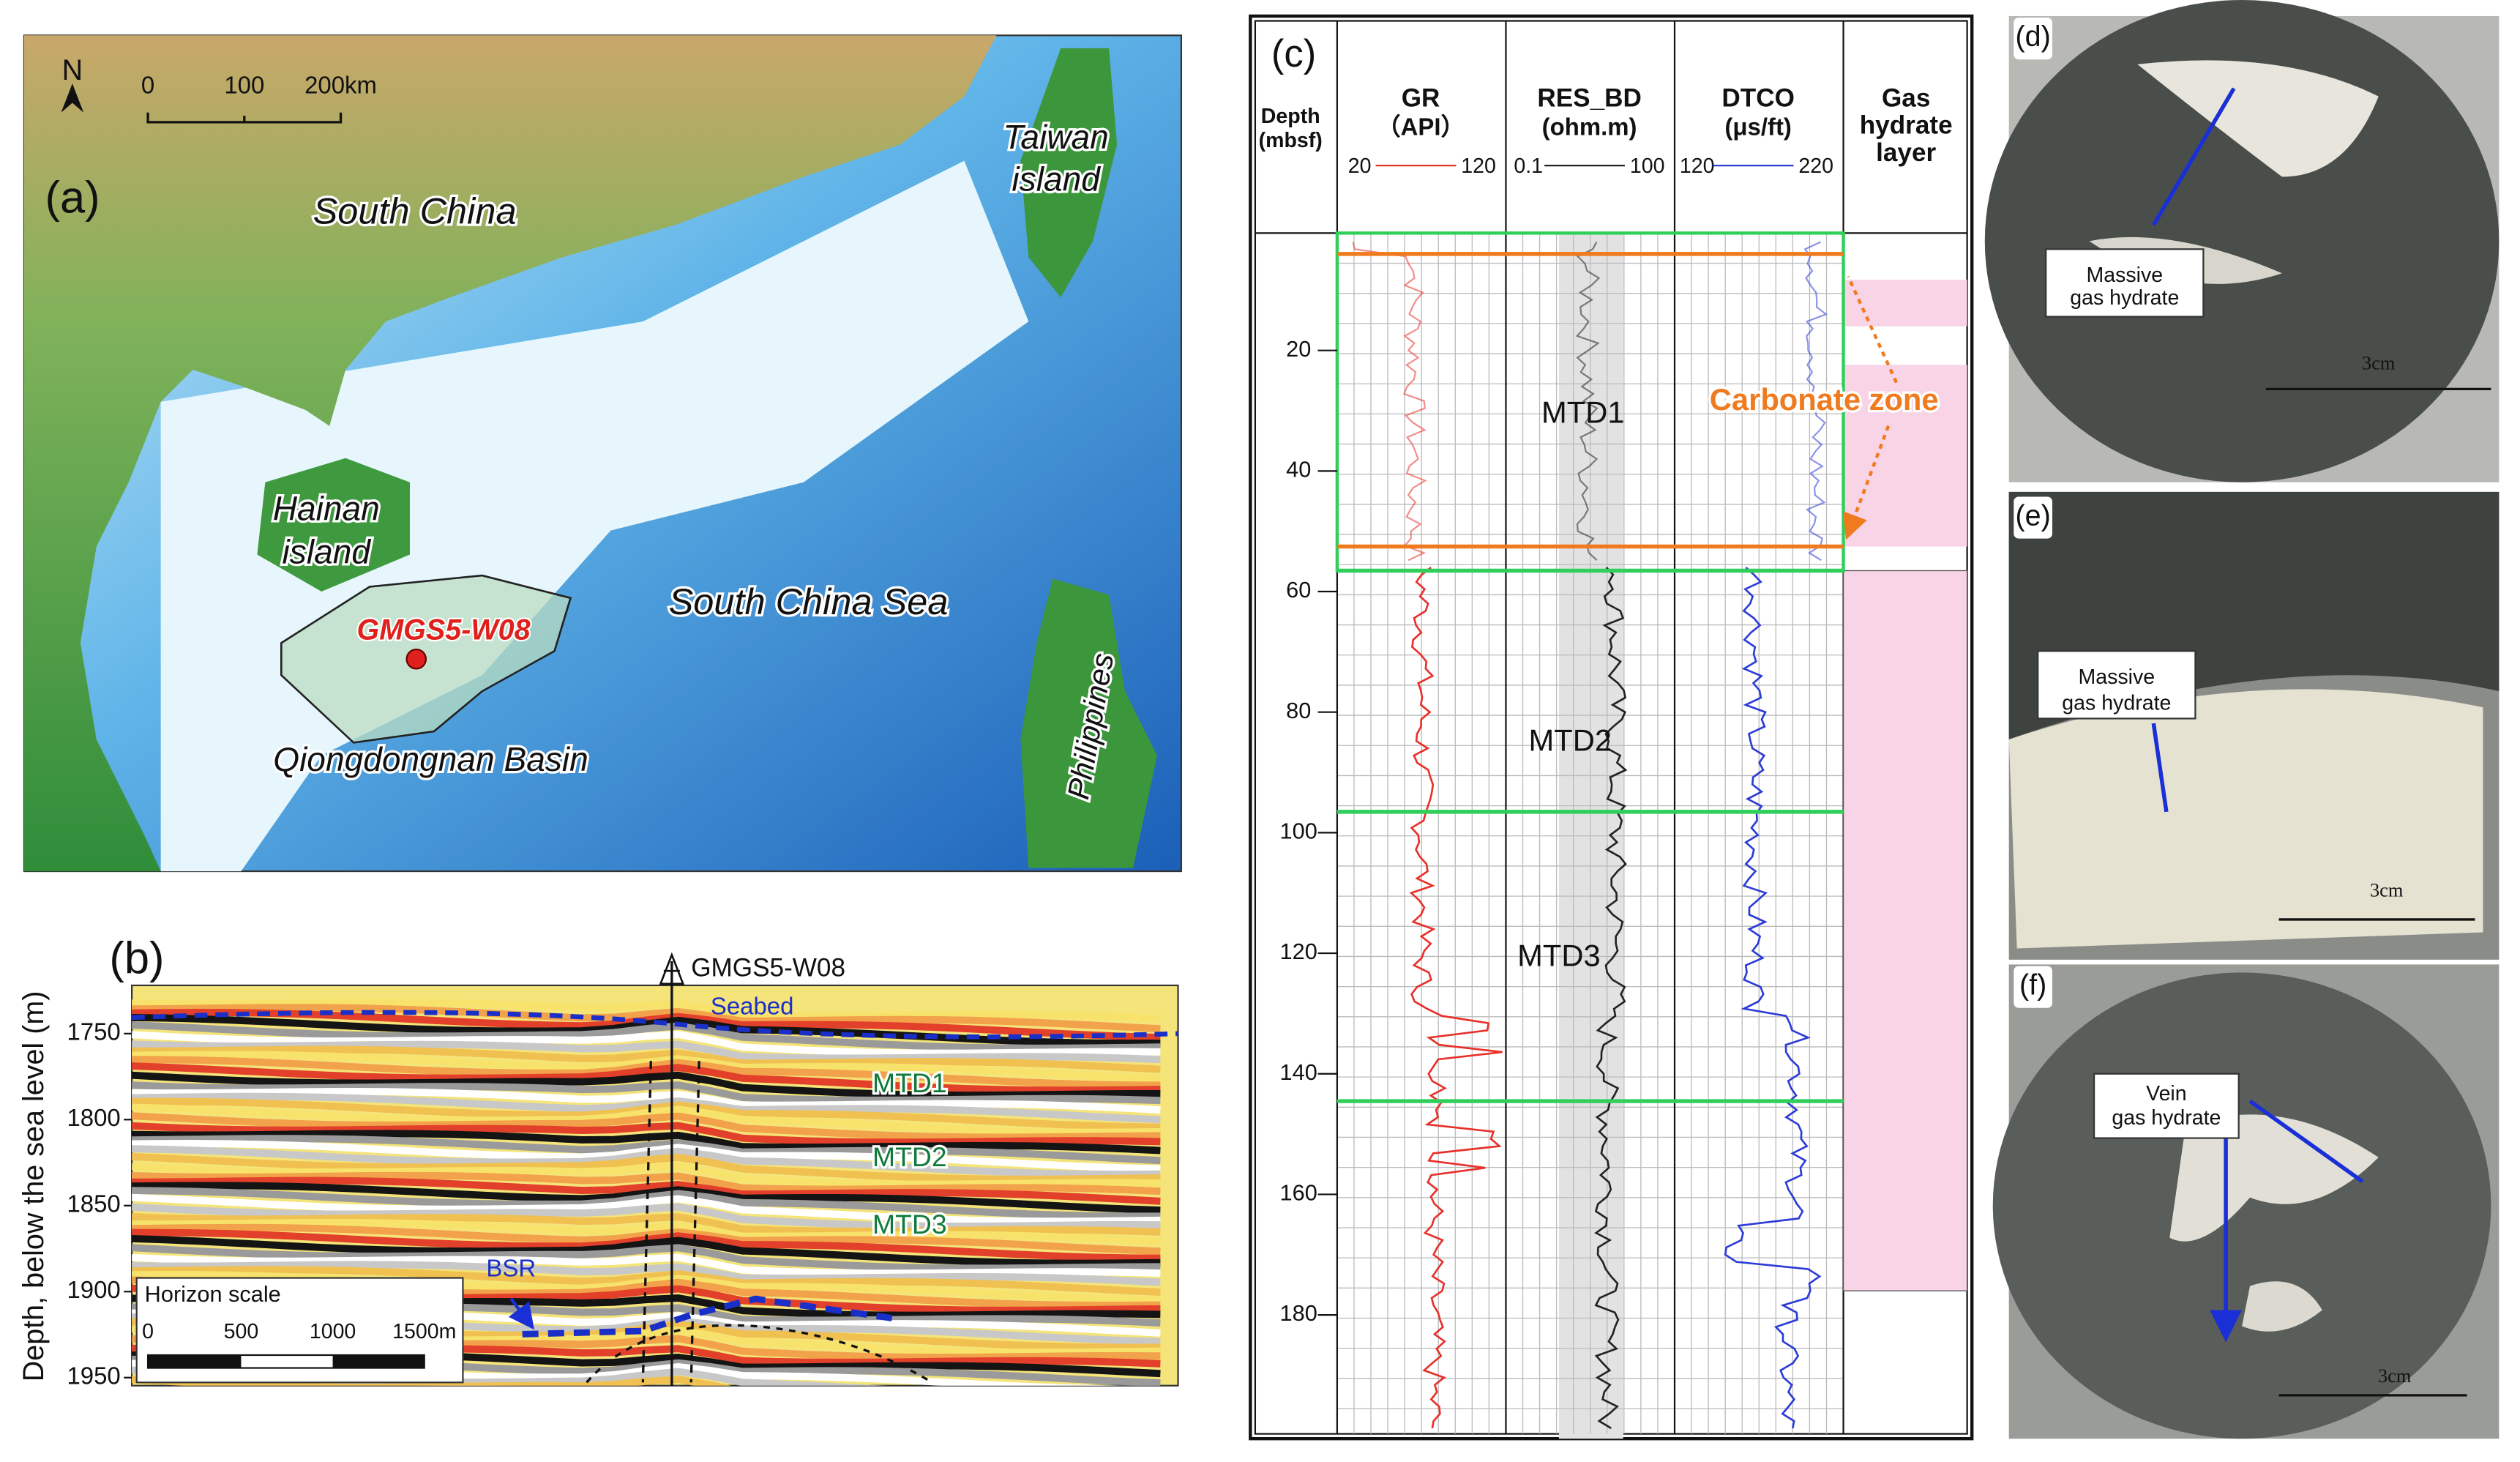 The width and height of the screenshot is (2520, 1462). I want to click on y-tick-label: 1750, so click(93, 1031).